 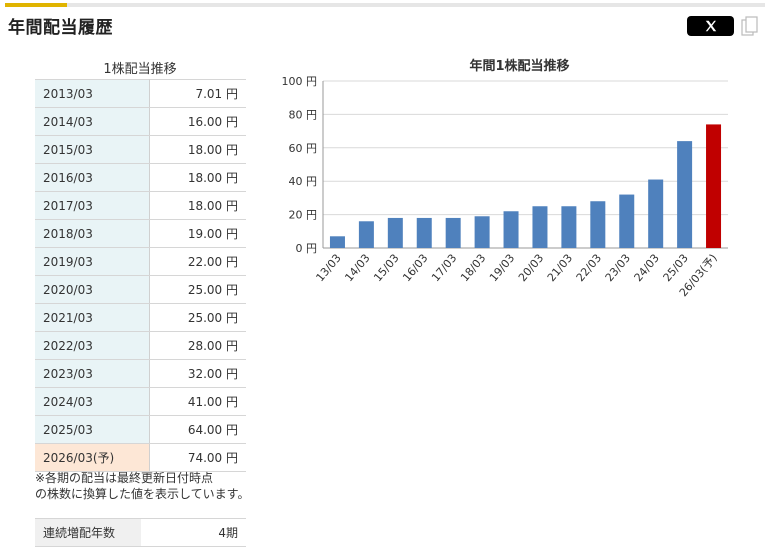 I want to click on table-value-cell: 41.00 円, so click(x=197, y=401).